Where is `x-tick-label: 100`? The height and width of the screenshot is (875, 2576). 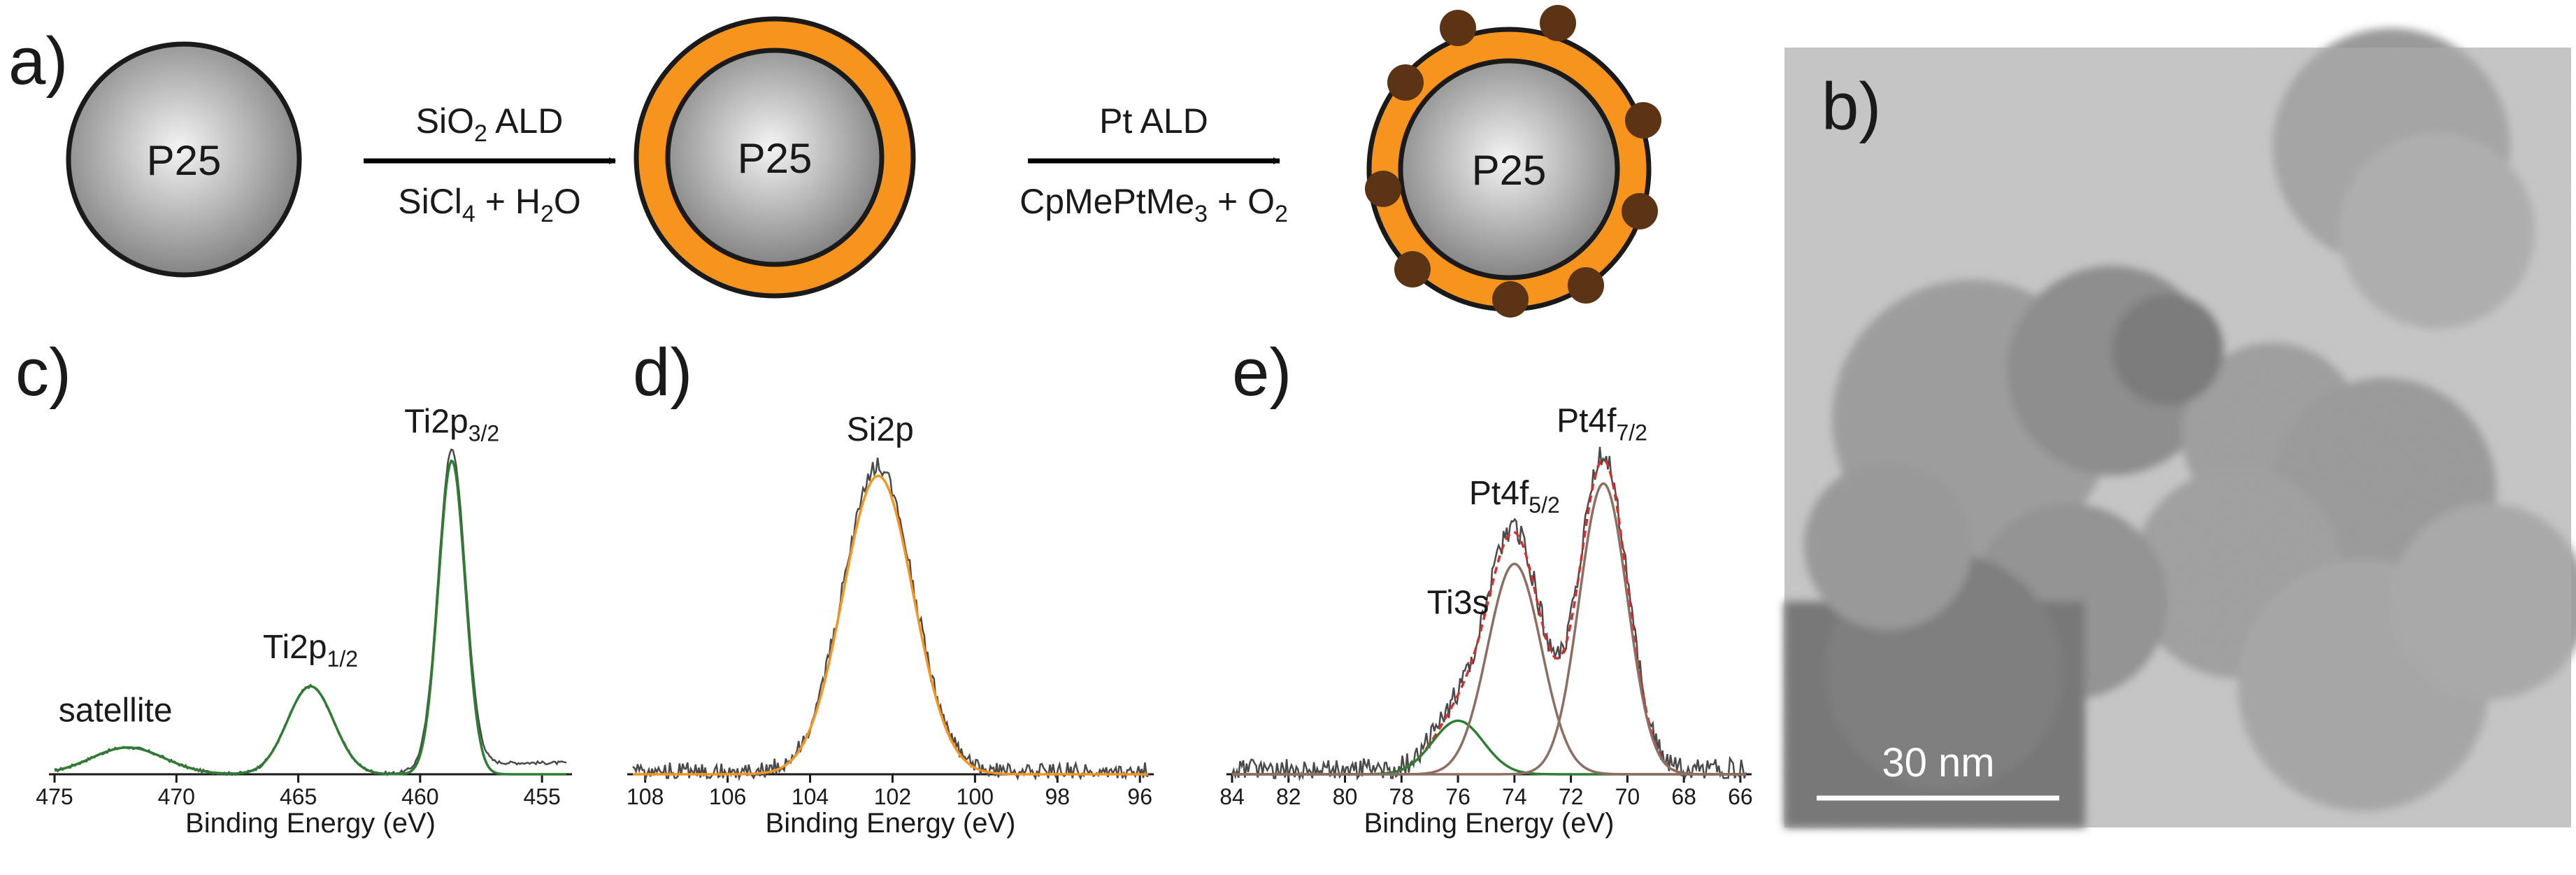
x-tick-label: 100 is located at coordinates (975, 796).